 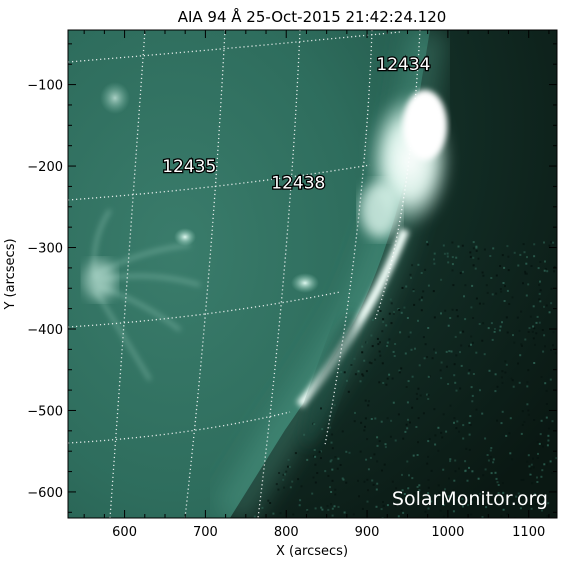 I want to click on active-region-label: 12438, so click(x=298, y=183).